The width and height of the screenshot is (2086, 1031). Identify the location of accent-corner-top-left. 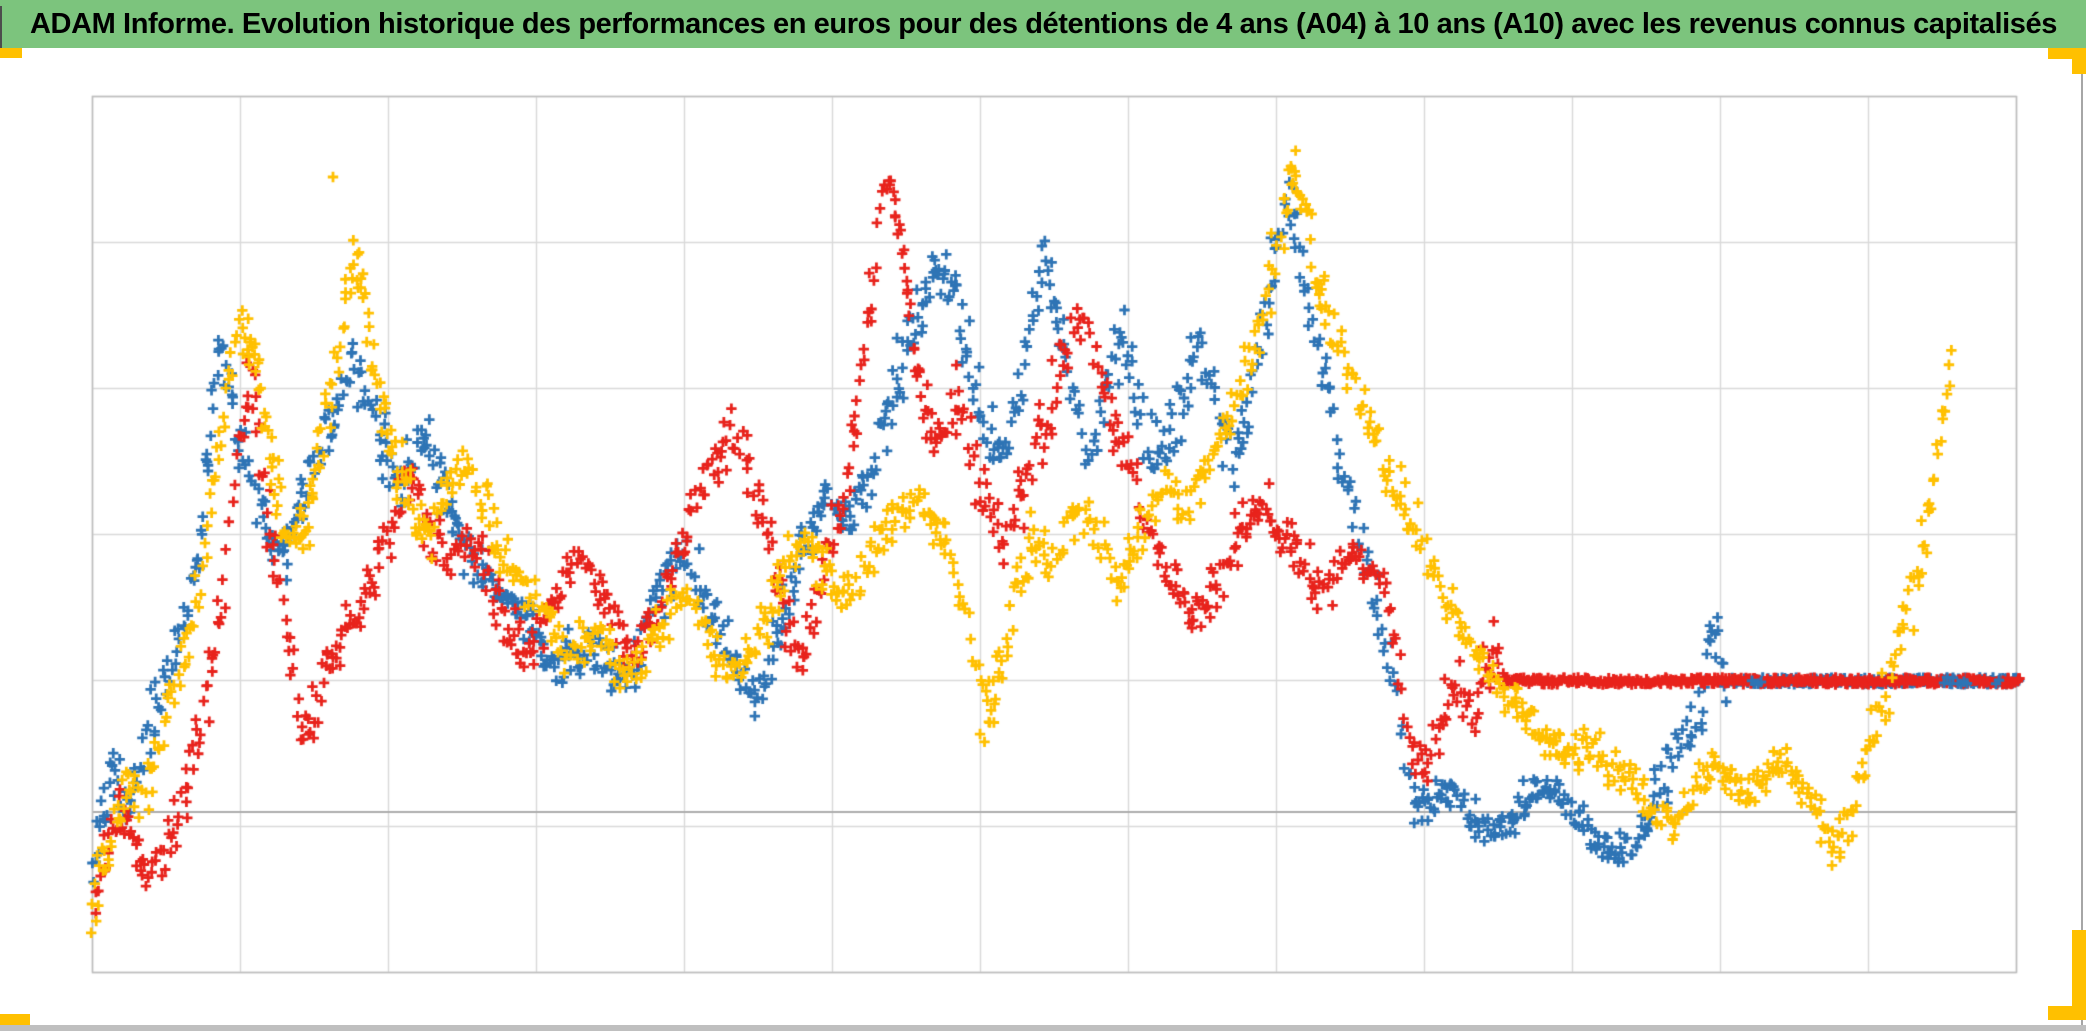
(11, 53).